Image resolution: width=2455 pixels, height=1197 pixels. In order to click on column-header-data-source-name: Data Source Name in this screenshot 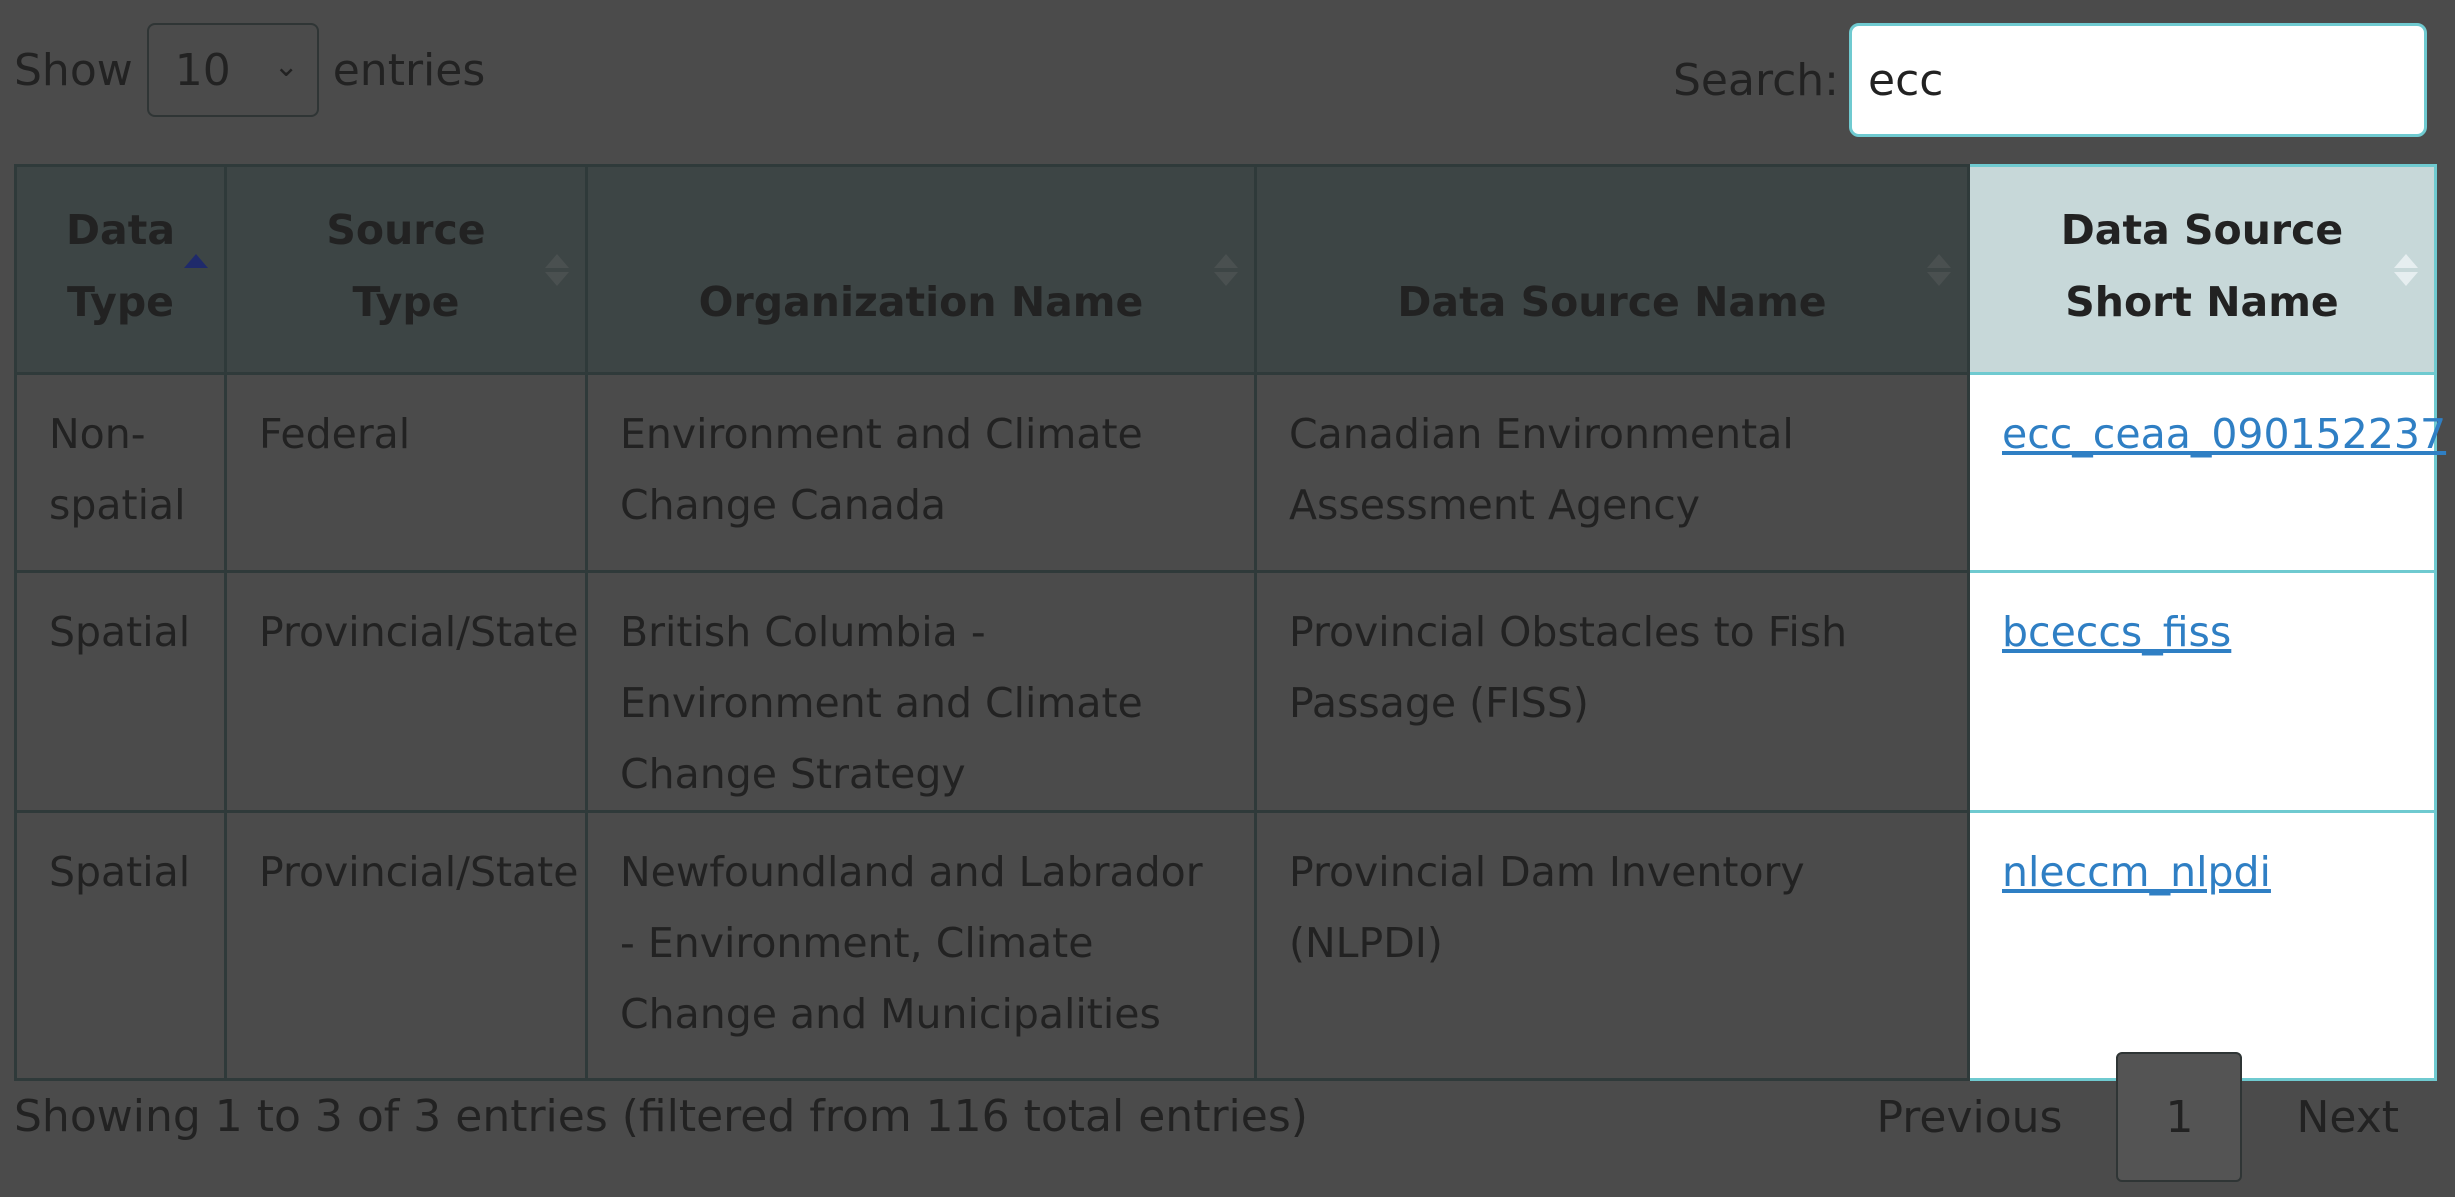, I will do `click(1612, 269)`.